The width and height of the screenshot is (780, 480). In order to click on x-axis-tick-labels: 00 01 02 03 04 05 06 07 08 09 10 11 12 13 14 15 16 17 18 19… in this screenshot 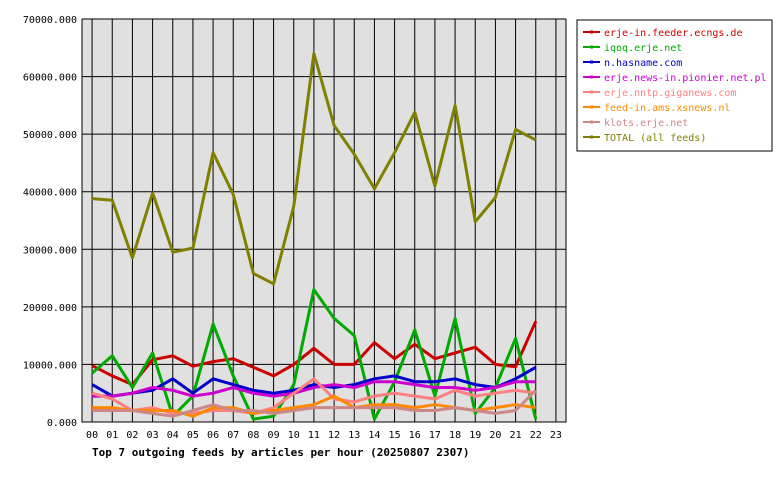, I will do `click(324, 435)`.